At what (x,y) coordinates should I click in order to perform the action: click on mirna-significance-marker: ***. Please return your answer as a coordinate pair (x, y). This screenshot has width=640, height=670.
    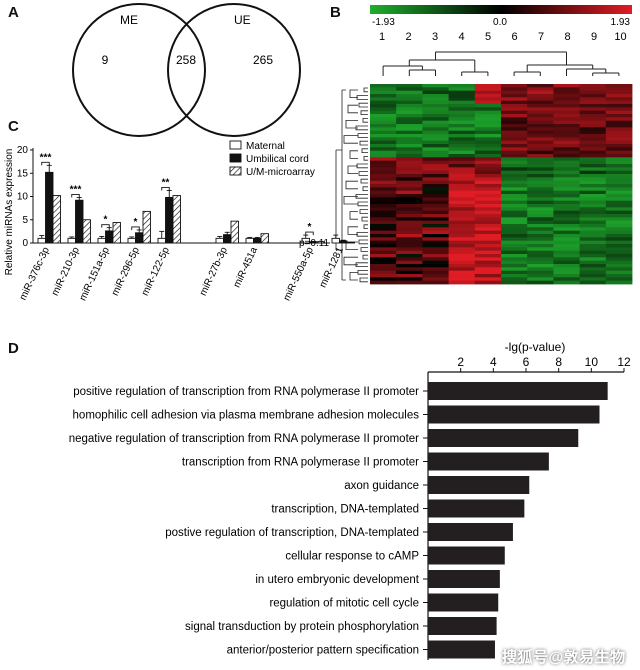
    Looking at the image, I should click on (76, 189).